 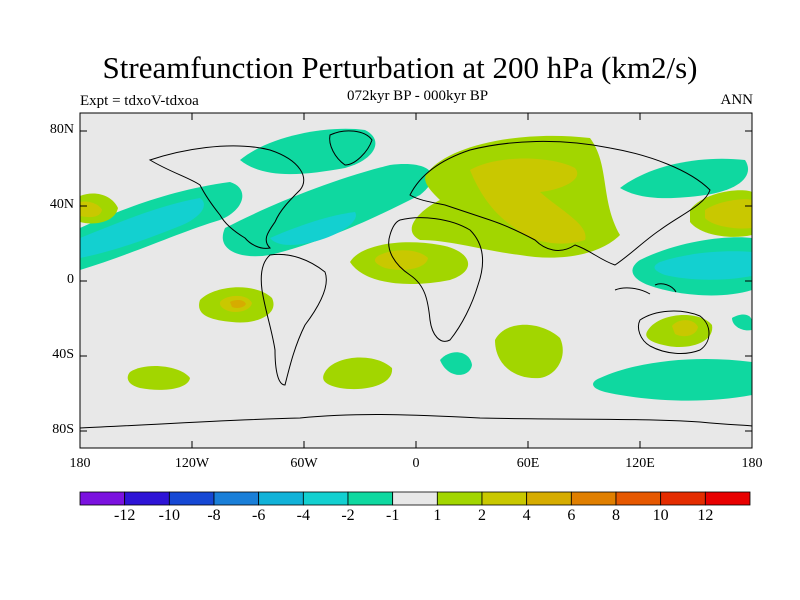 I want to click on contour-pos2-north-africa, so click(x=401, y=260).